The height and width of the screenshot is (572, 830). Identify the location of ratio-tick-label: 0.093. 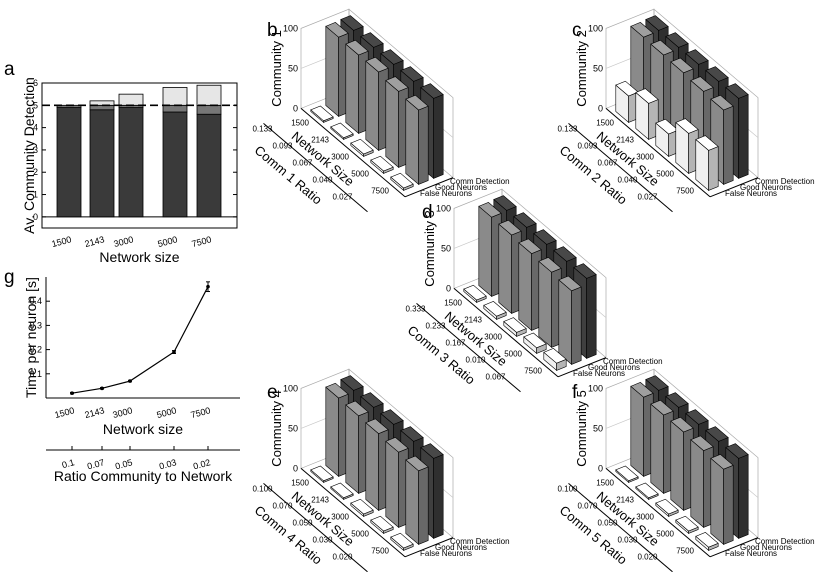
(282, 146).